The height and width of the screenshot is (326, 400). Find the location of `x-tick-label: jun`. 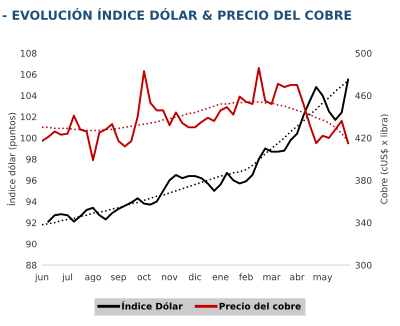

x-tick-label: jun is located at coordinates (41, 277).